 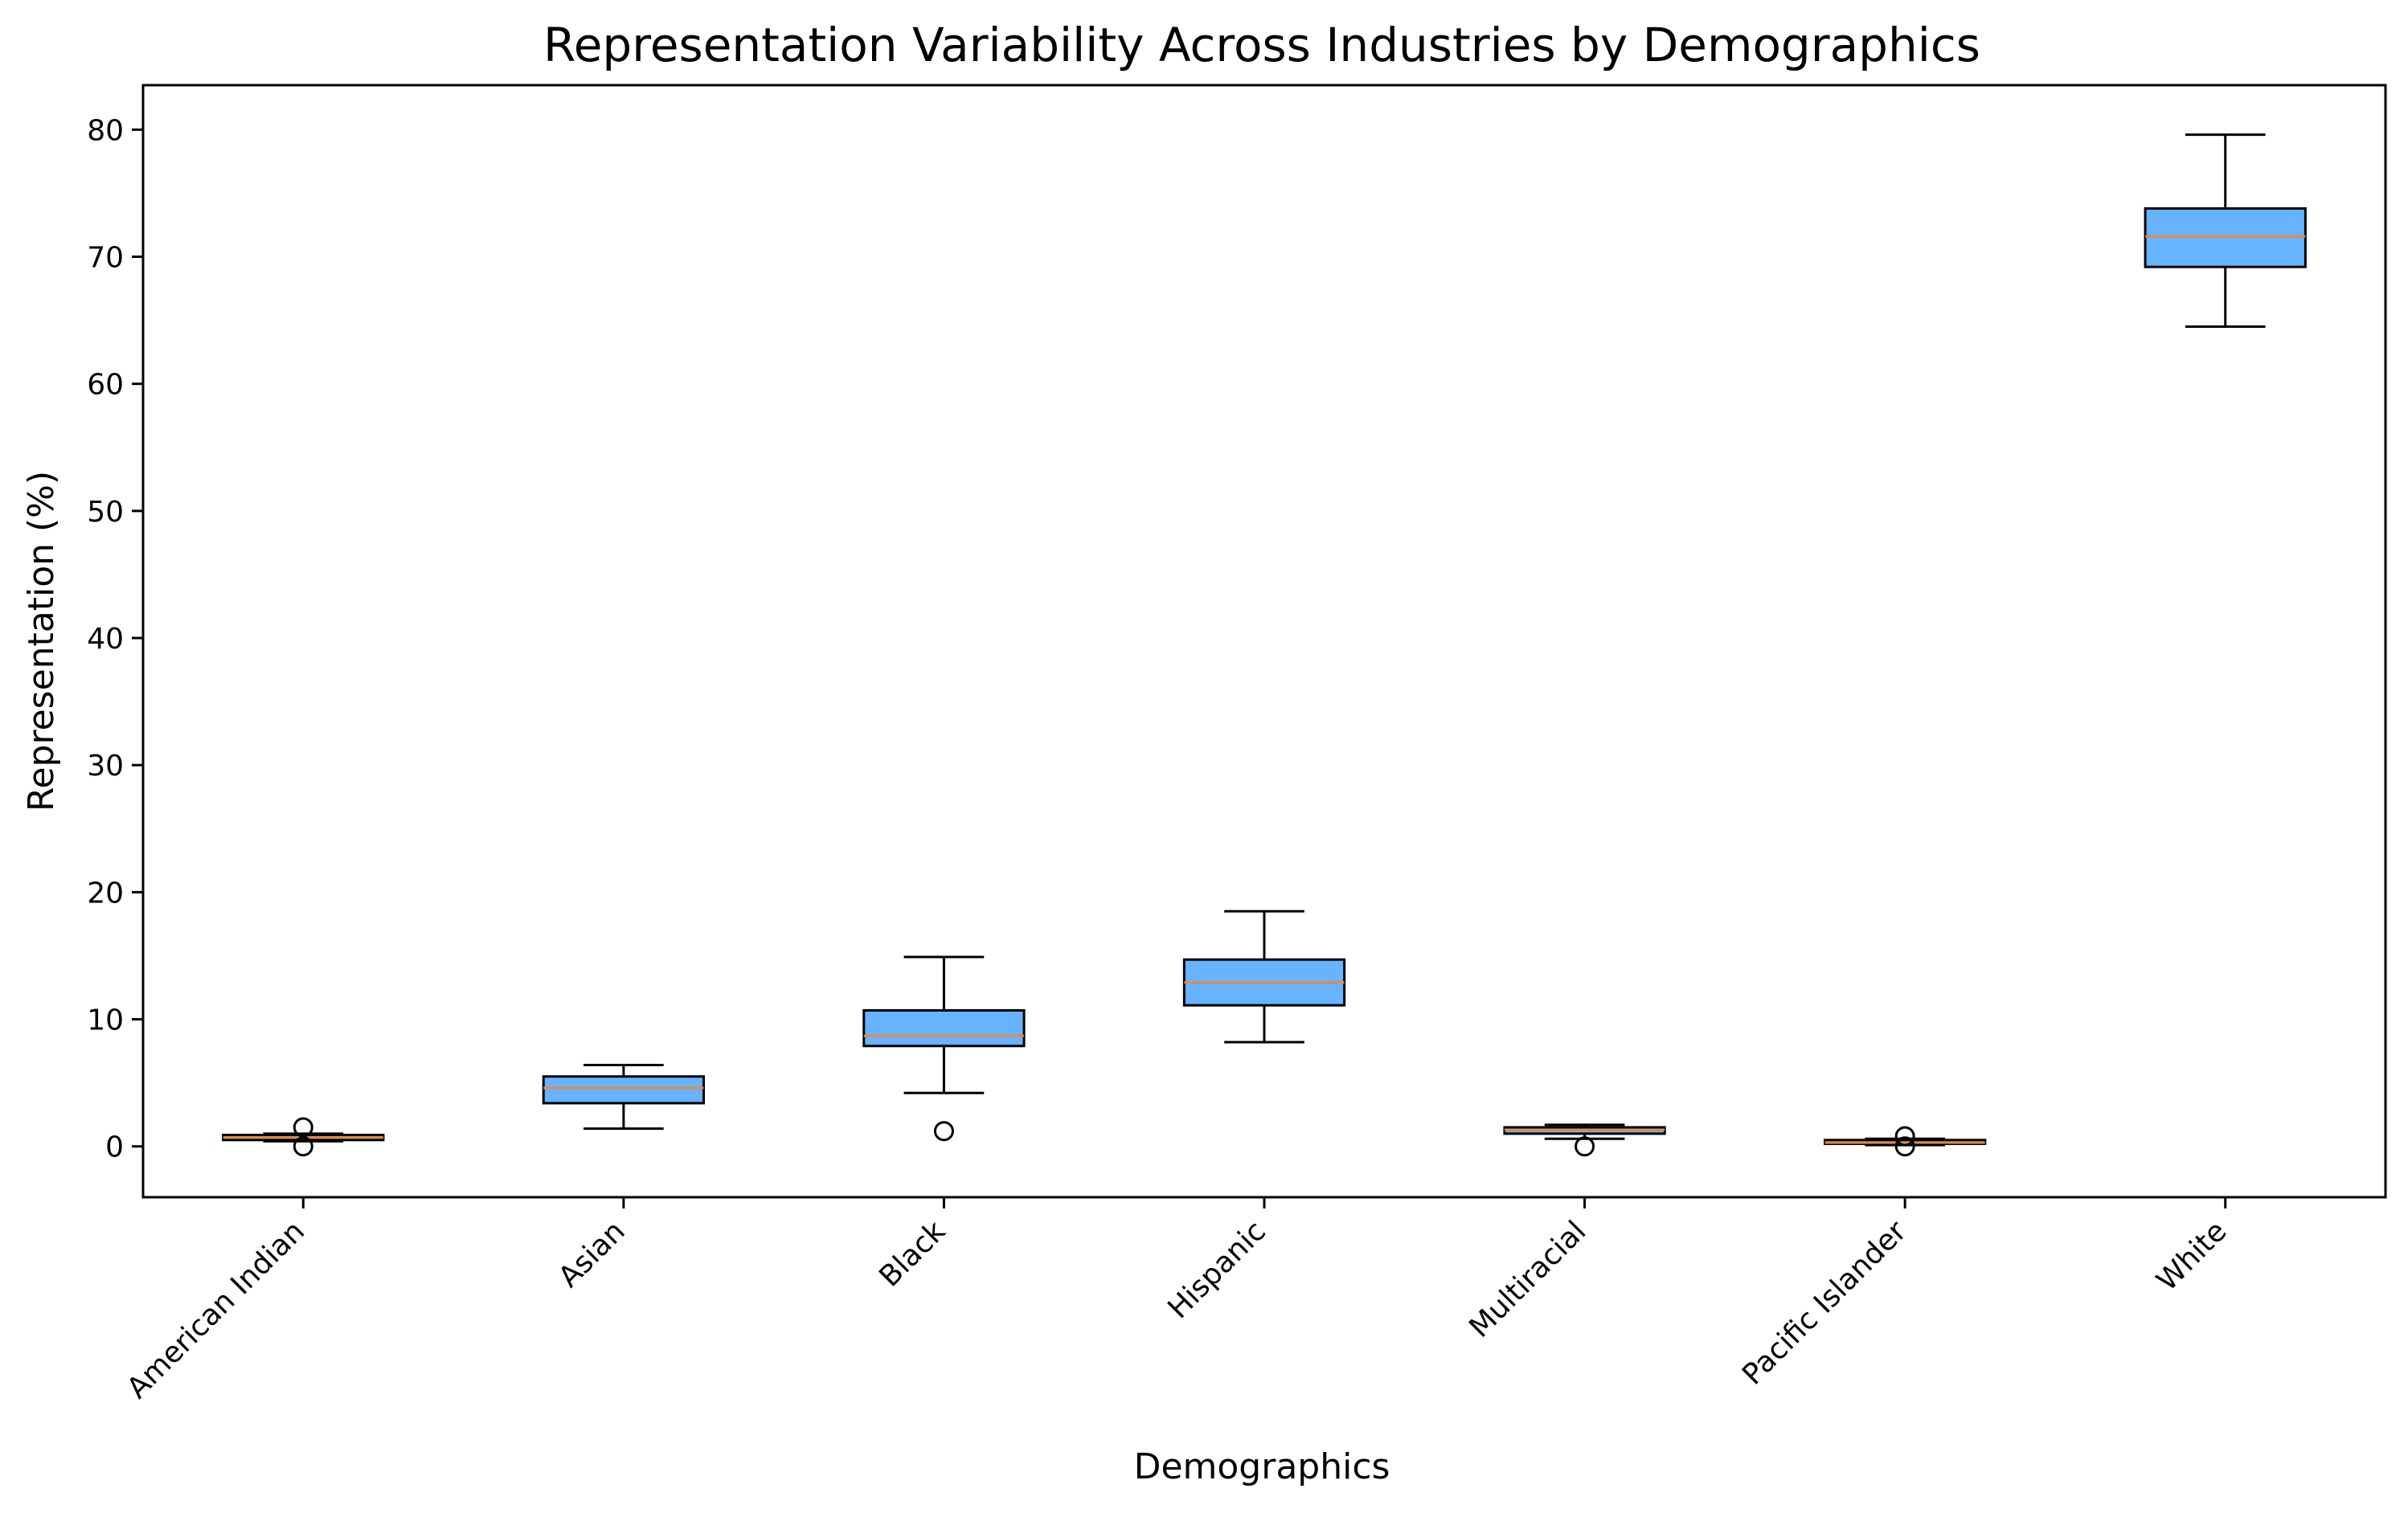 I want to click on x-tick-label: Hispanic, so click(x=1216, y=1270).